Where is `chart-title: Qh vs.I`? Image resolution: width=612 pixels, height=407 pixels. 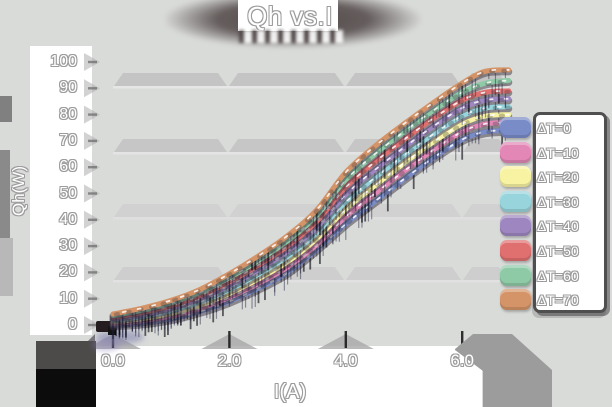
chart-title: Qh vs.I is located at coordinates (290, 16).